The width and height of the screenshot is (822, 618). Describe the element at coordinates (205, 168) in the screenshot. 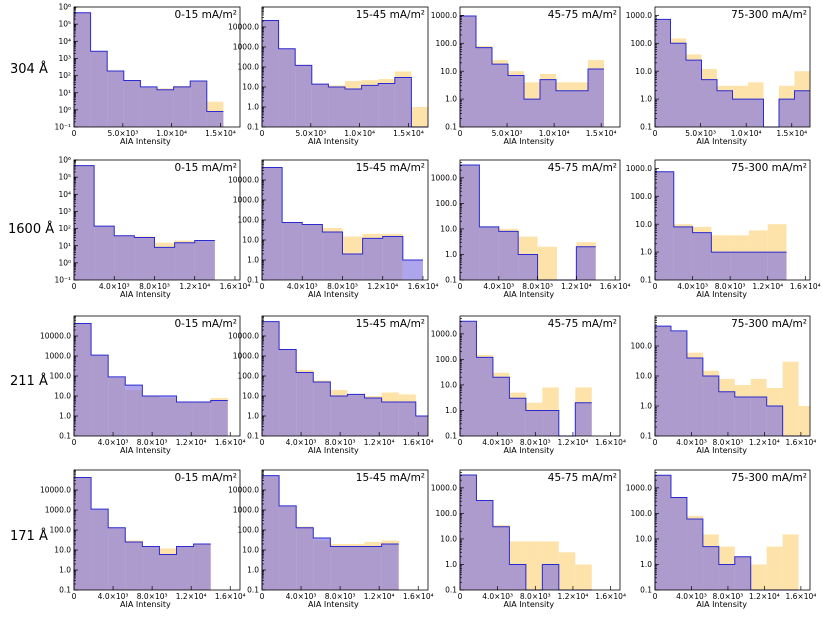

I see `panel-title: 0-15 mA/m²` at that location.